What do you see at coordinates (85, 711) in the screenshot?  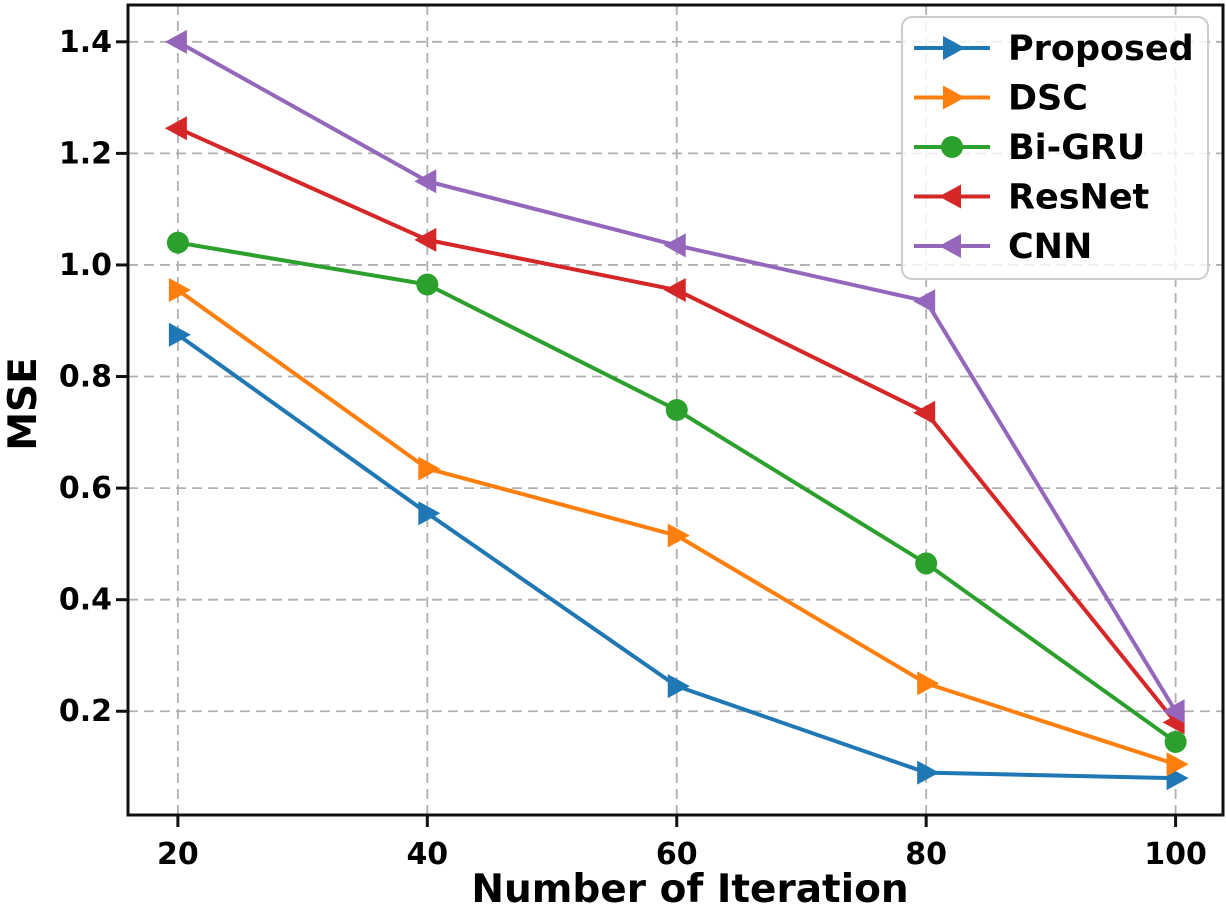 I see `y-tick-label: 0.2` at bounding box center [85, 711].